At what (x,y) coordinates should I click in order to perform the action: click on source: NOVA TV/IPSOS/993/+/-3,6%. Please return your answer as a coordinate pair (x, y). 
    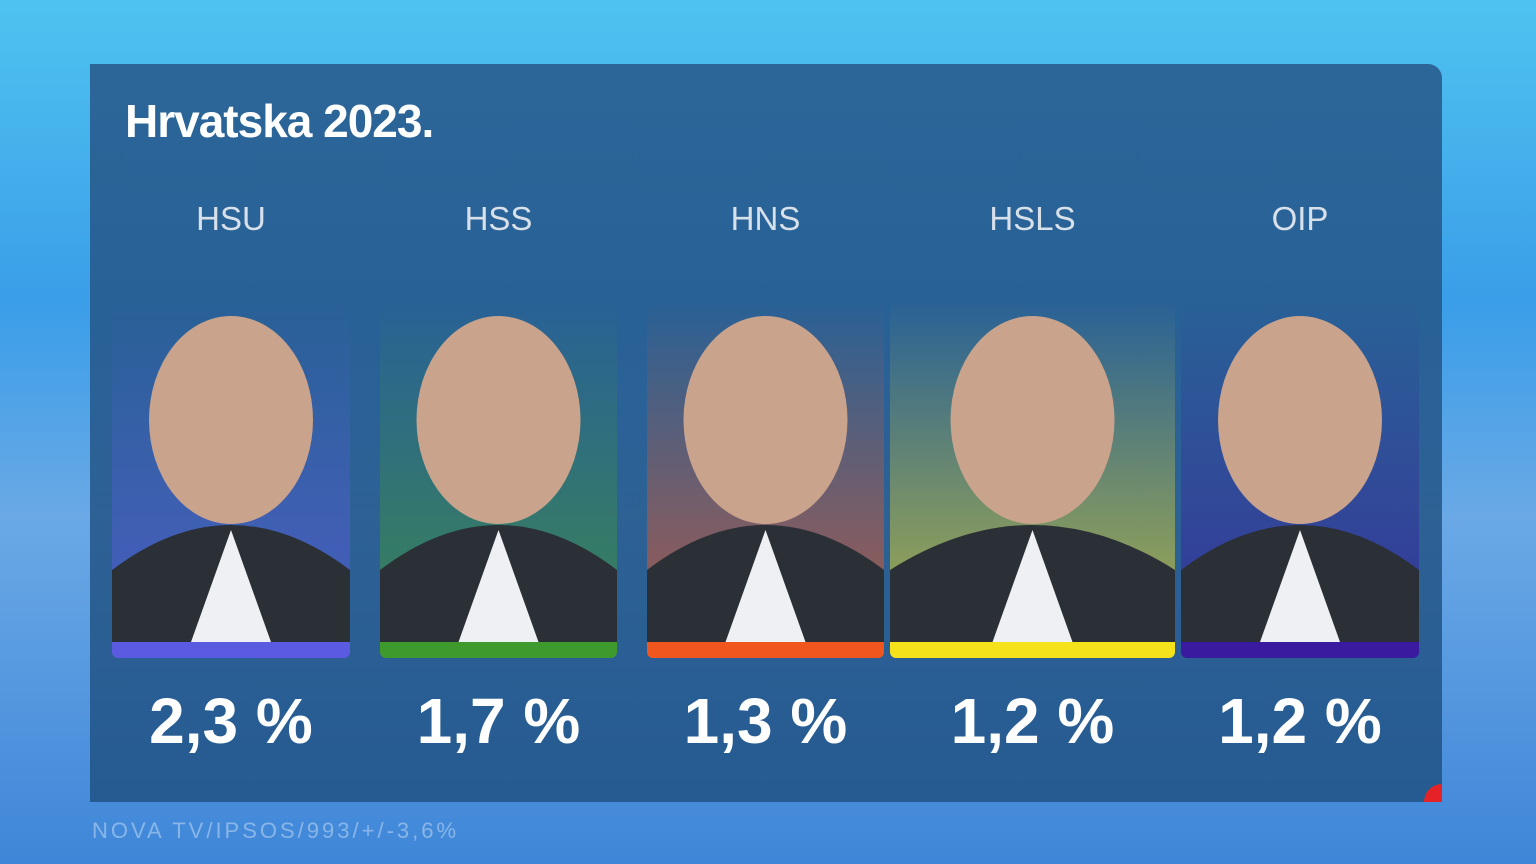
    Looking at the image, I should click on (276, 830).